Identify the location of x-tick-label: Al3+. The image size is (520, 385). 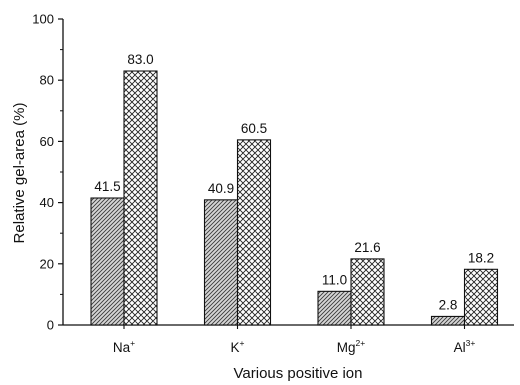
(465, 346).